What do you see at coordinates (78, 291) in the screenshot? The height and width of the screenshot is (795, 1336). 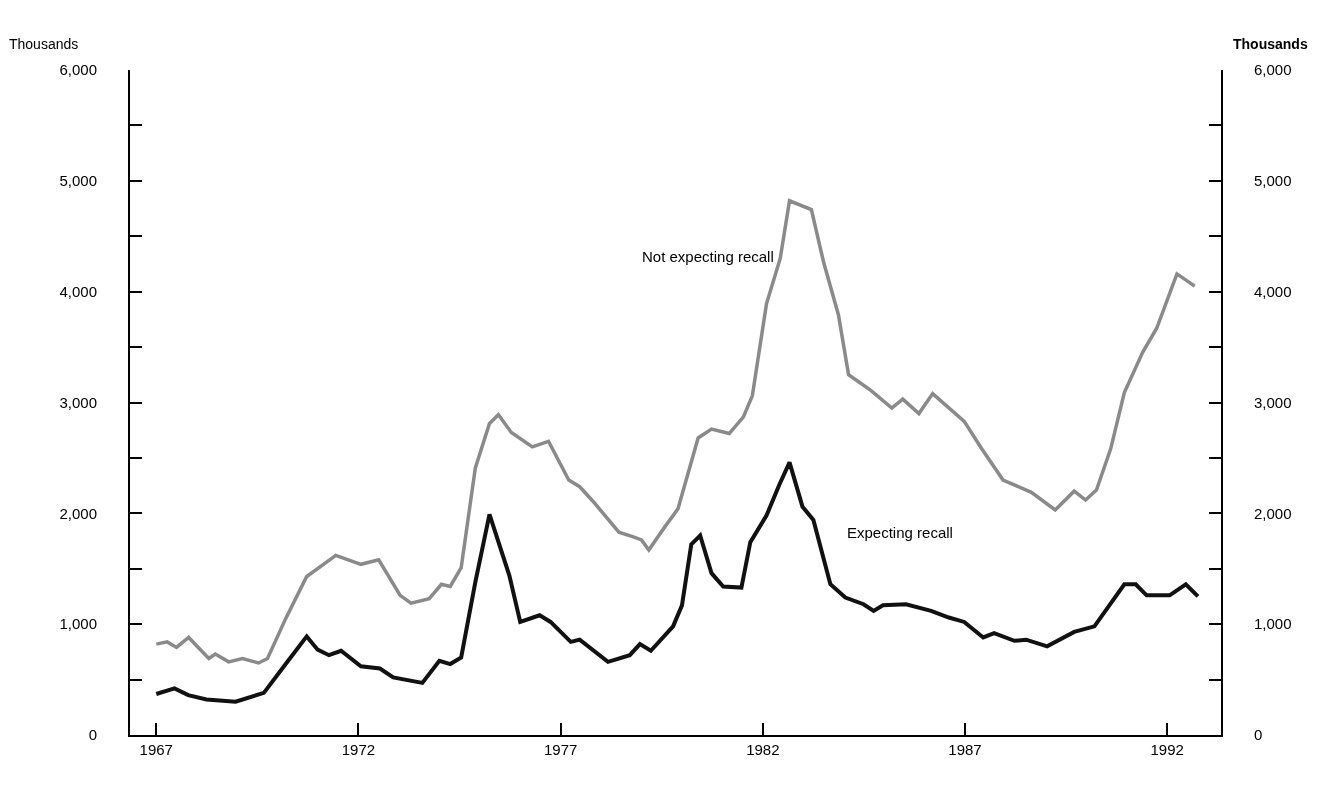 I see `y-tick-label: 4,000` at bounding box center [78, 291].